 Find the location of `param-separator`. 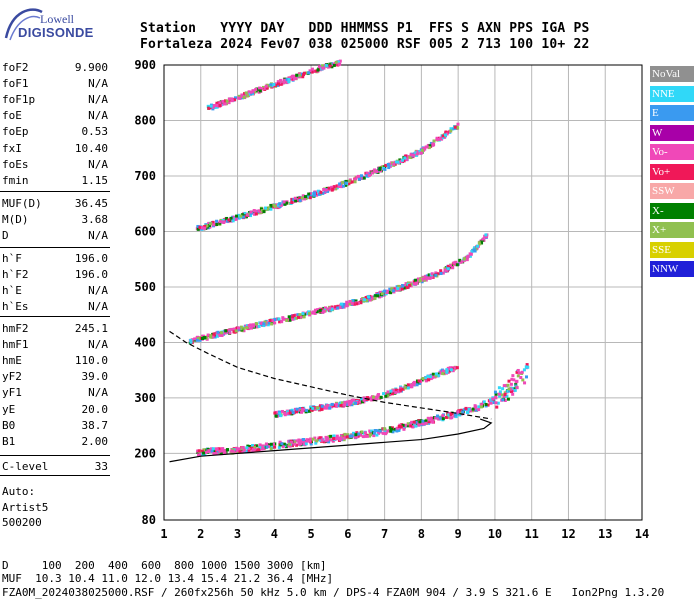

param-separator is located at coordinates (55, 316).